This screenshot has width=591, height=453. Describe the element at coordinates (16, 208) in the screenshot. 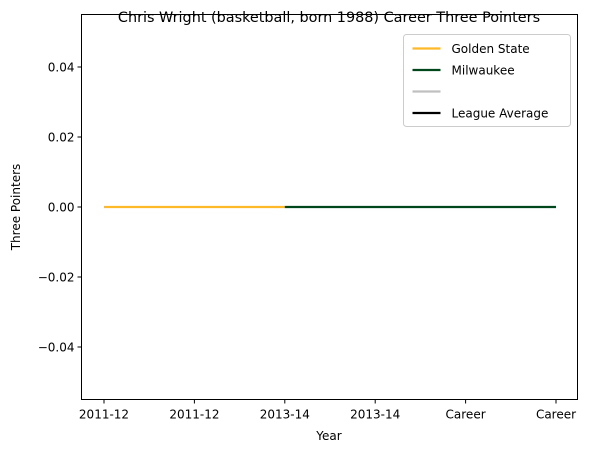

I see `y-axis-label: Three Pointers` at that location.